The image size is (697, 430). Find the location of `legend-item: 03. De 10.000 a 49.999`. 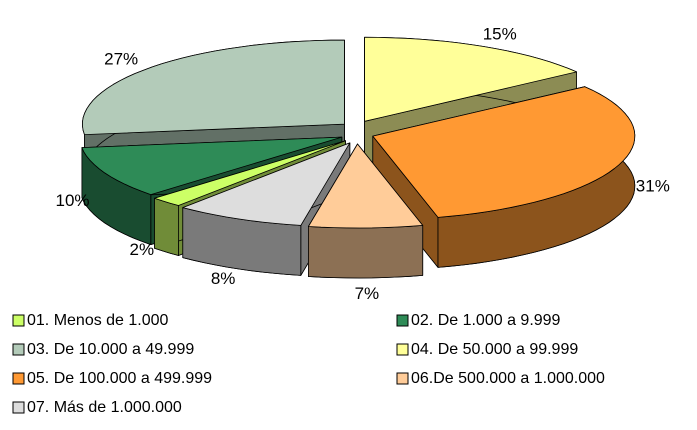

legend-item: 03. De 10.000 a 49.999 is located at coordinates (103, 349).